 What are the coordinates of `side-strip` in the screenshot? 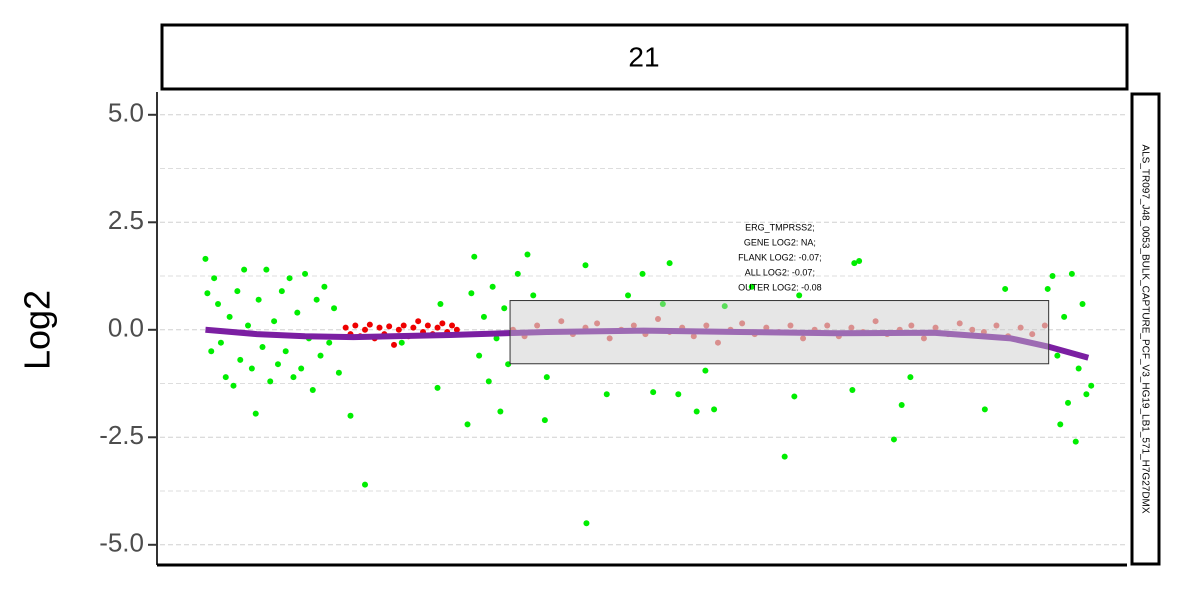 It's located at (1145, 329).